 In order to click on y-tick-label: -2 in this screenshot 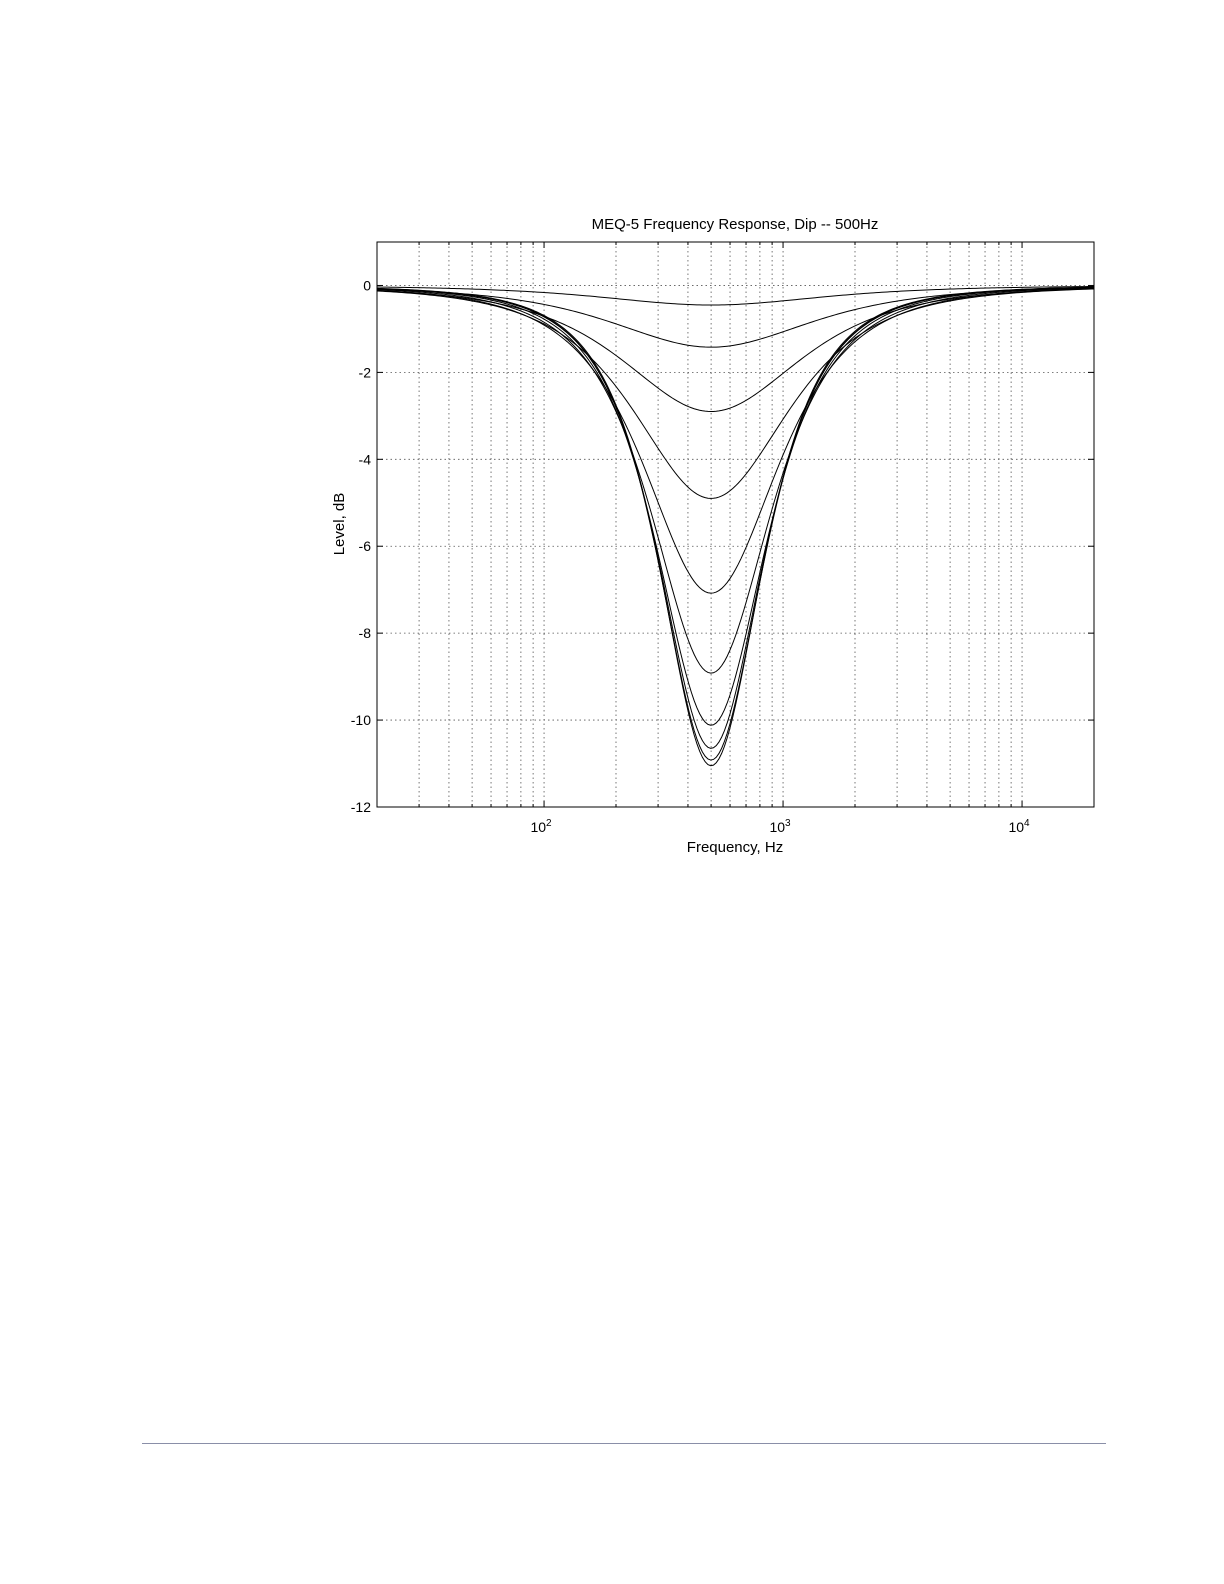, I will do `click(365, 372)`.